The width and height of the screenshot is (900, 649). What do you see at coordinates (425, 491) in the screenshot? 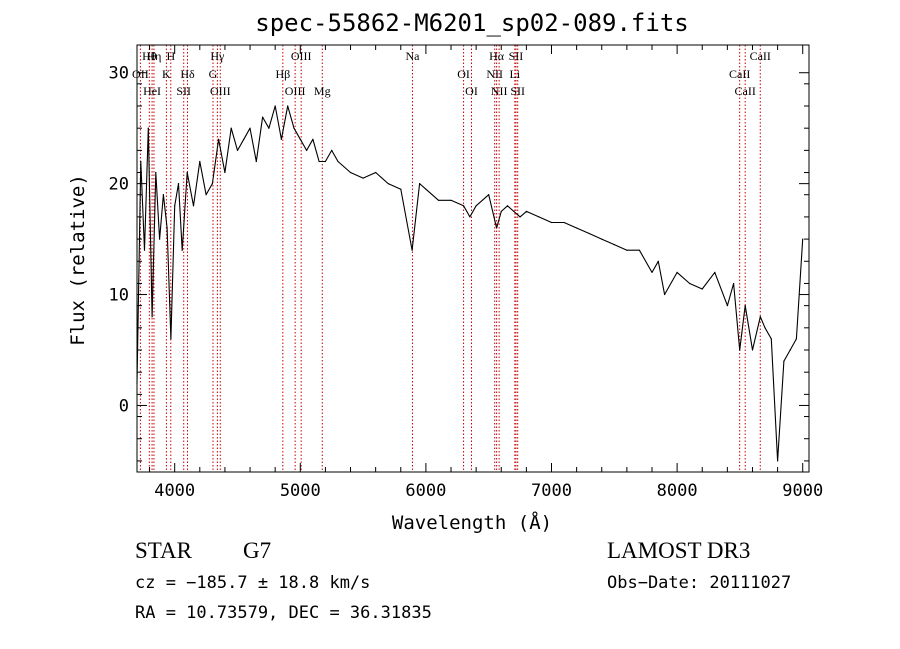
I see `x-tick-label: 6000` at bounding box center [425, 491].